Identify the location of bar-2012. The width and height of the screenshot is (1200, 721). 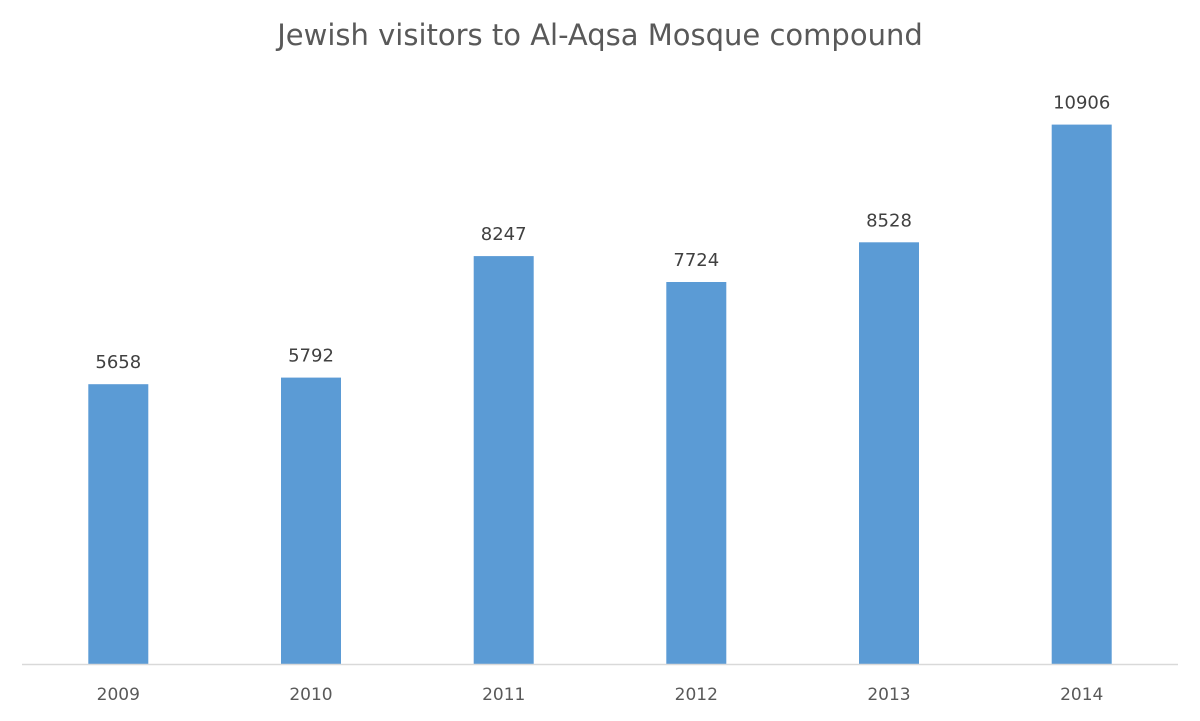
(696, 473).